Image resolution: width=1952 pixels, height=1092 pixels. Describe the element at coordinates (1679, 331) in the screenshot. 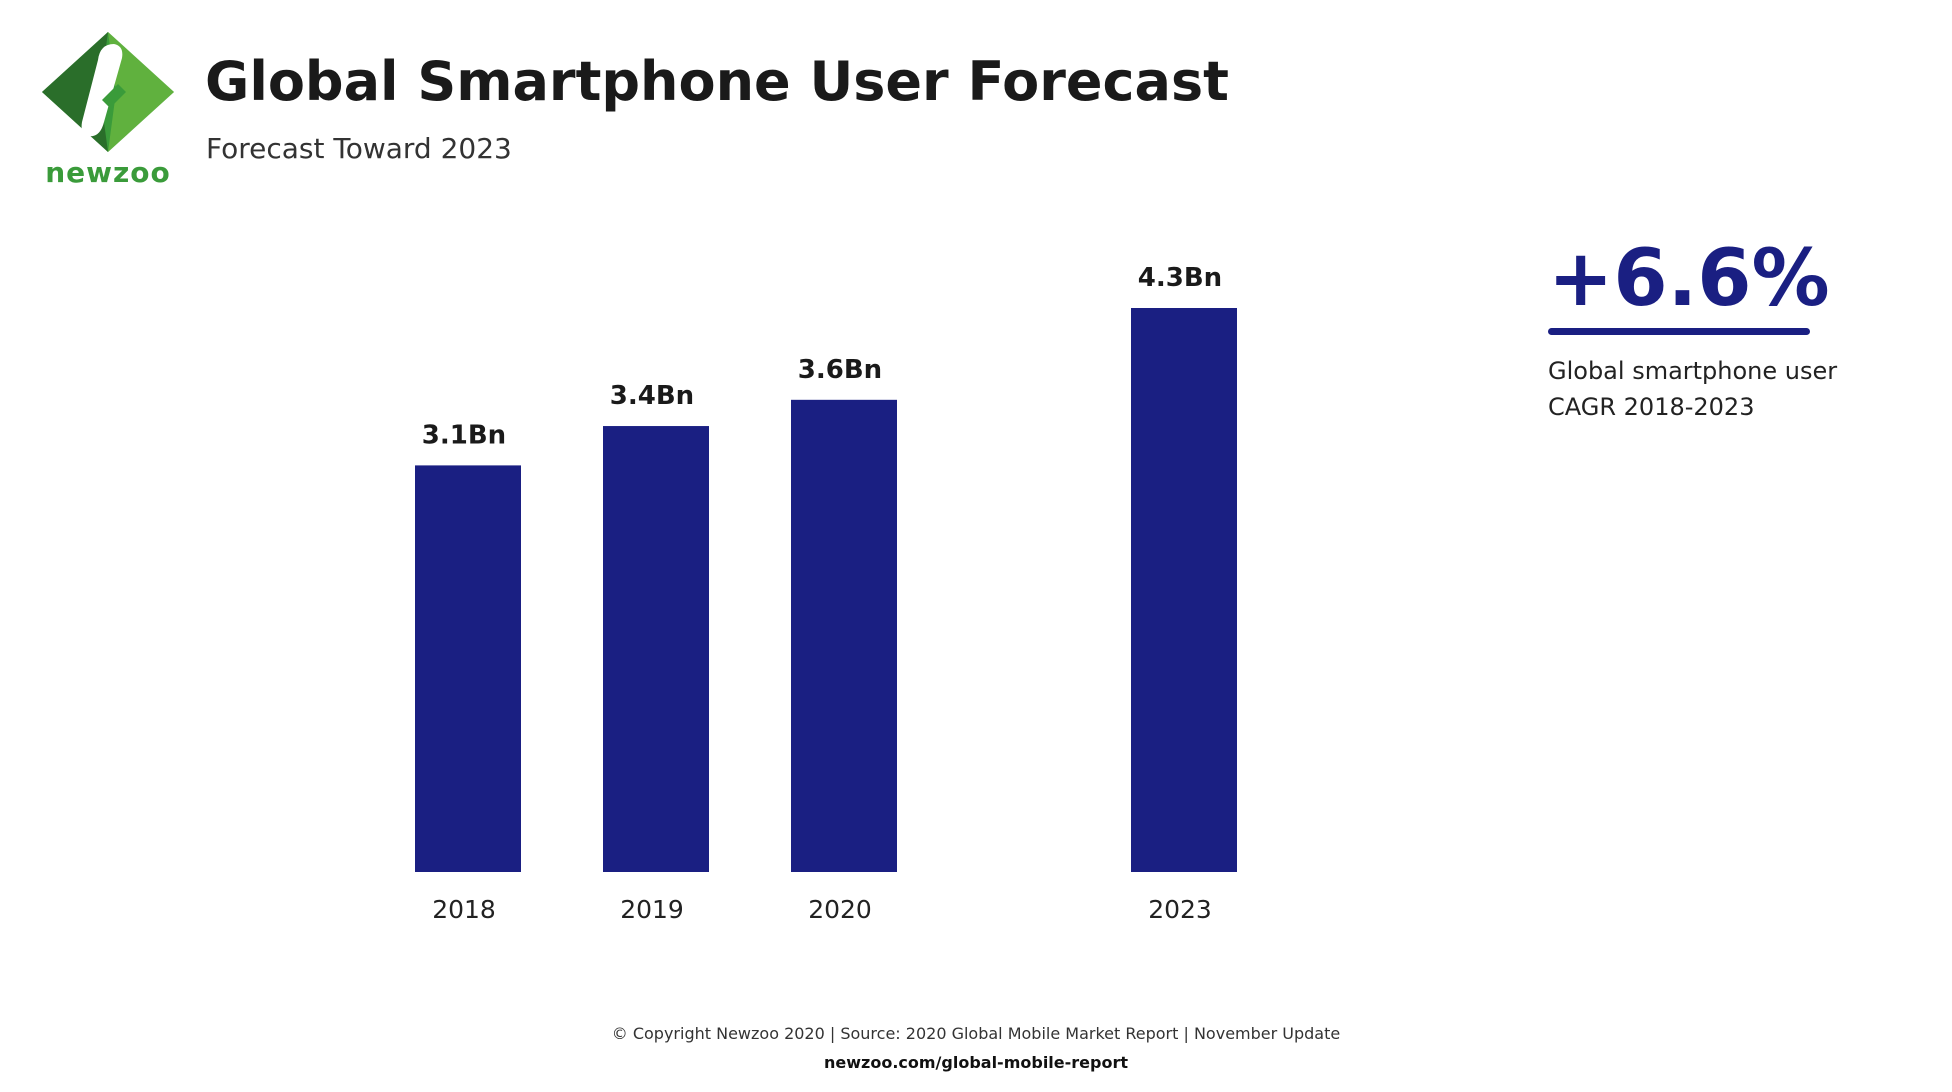

I see `cagr-underline` at that location.